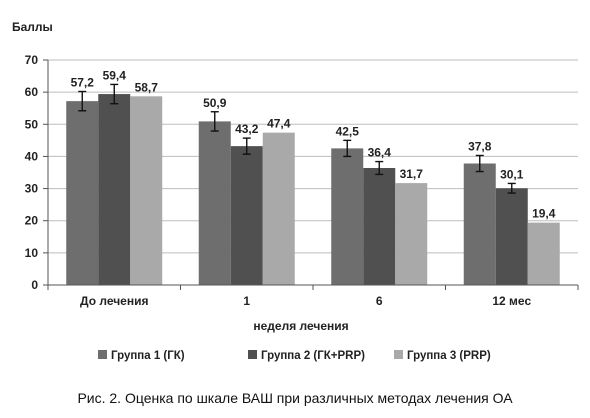 The image size is (590, 418). What do you see at coordinates (247, 129) in the screenshot?
I see `data-label: 43,2` at bounding box center [247, 129].